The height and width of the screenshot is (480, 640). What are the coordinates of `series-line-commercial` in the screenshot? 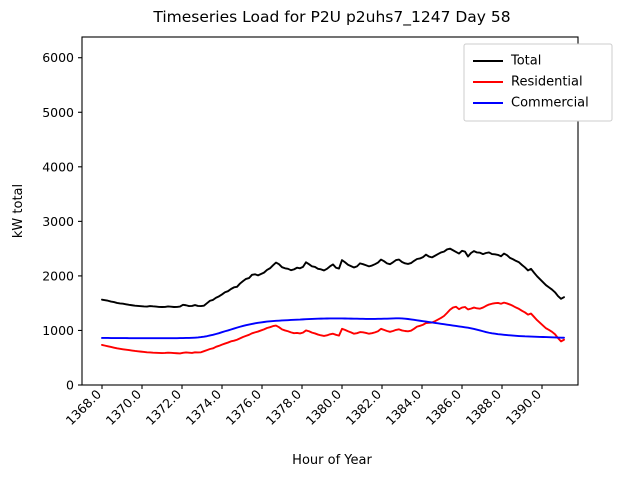 It's located at (333, 328).